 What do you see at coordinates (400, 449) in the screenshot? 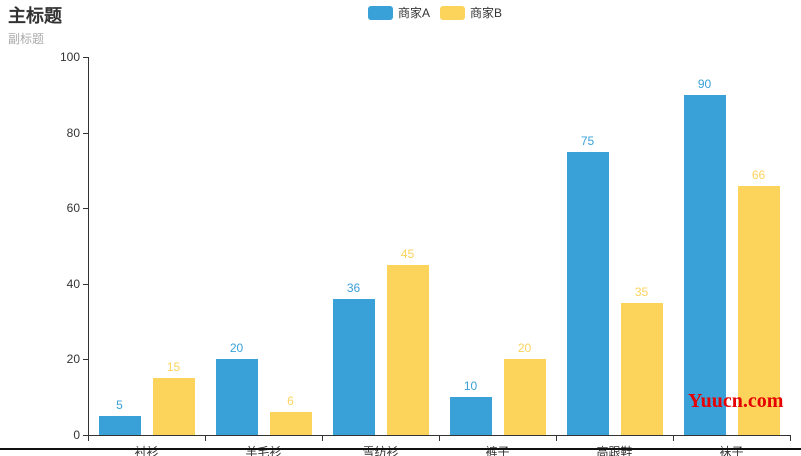
I see `bottom-border-line` at bounding box center [400, 449].